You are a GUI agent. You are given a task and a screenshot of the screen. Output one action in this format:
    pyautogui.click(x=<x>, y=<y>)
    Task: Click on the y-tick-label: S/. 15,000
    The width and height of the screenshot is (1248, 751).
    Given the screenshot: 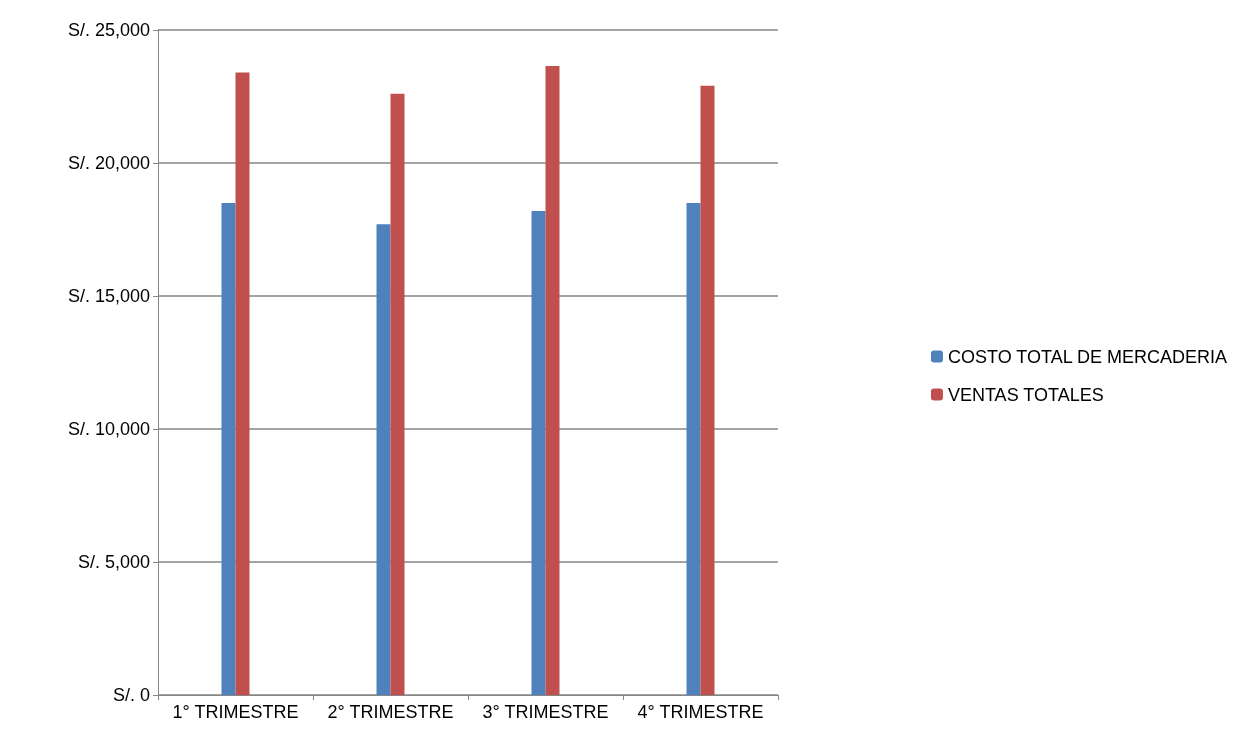 What is the action you would take?
    pyautogui.click(x=108, y=296)
    